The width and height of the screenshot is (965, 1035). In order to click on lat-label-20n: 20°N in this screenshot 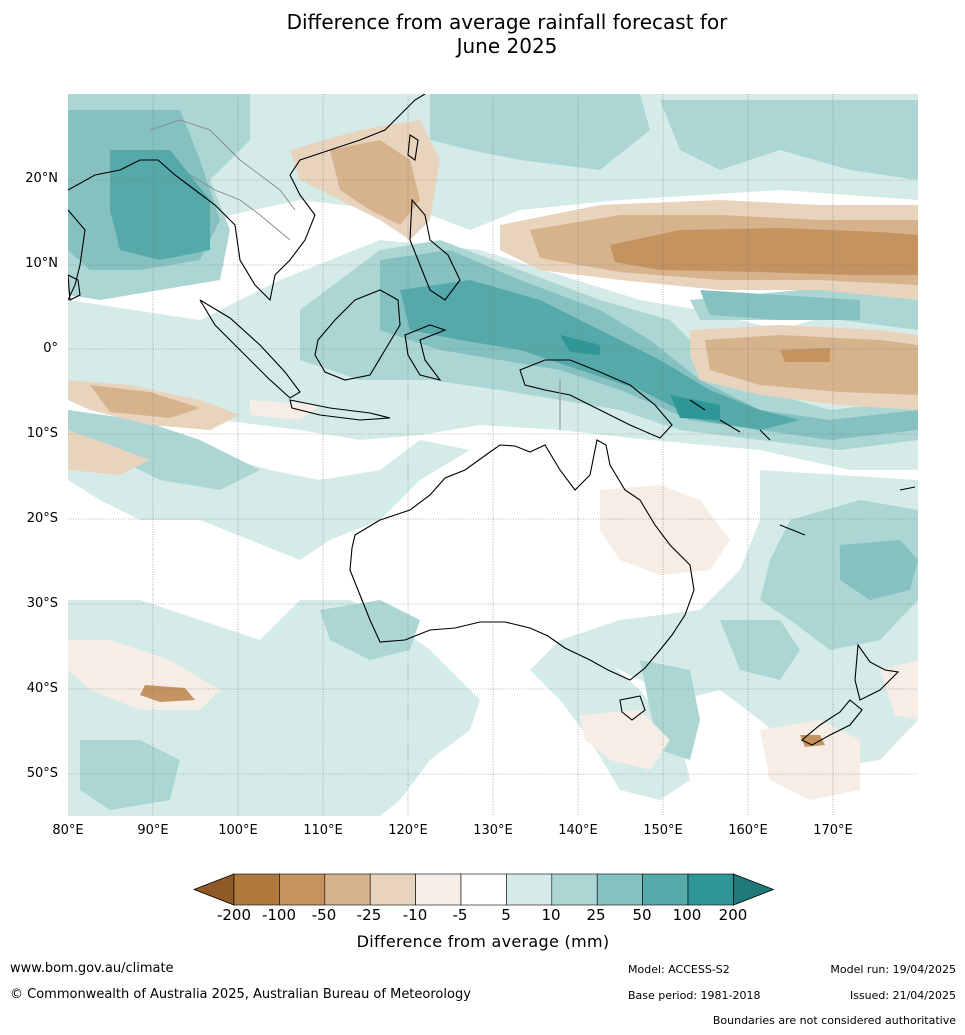, I will do `click(41, 178)`.